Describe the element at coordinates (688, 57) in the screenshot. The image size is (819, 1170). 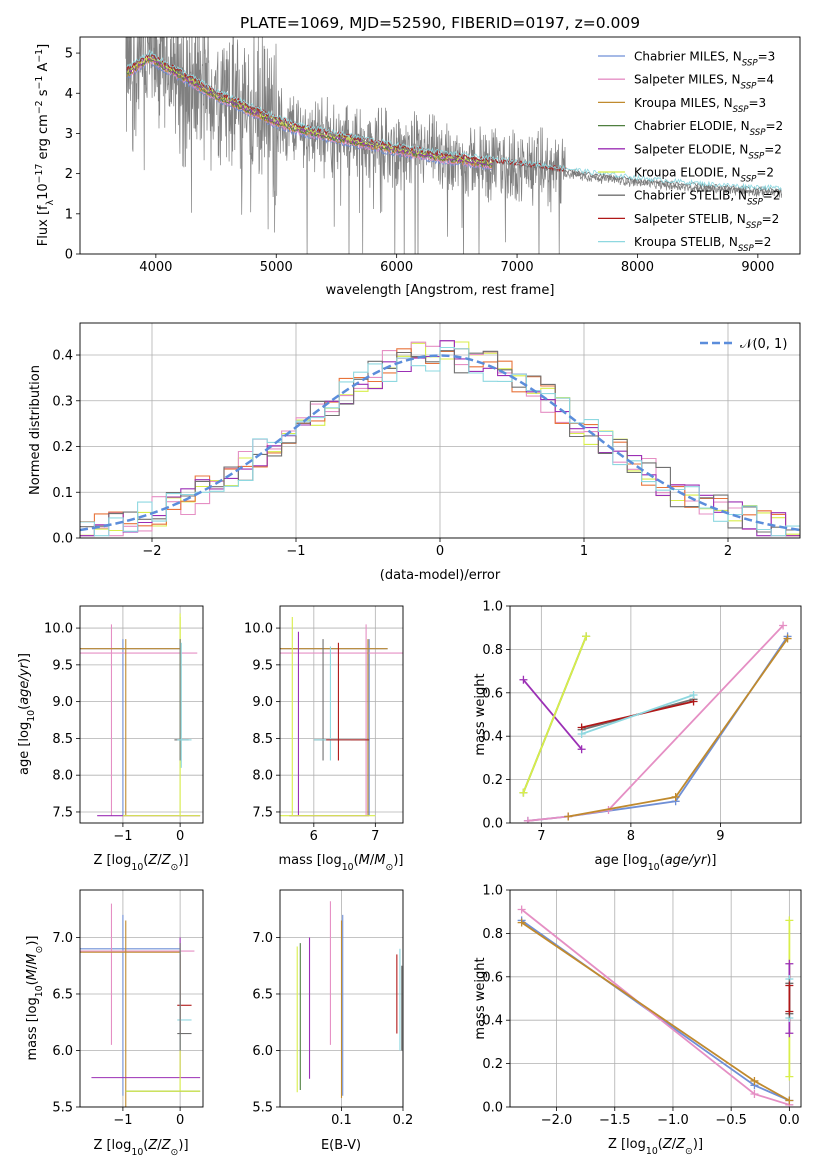
I see `label-part: Chabrier MILES, N` at that location.